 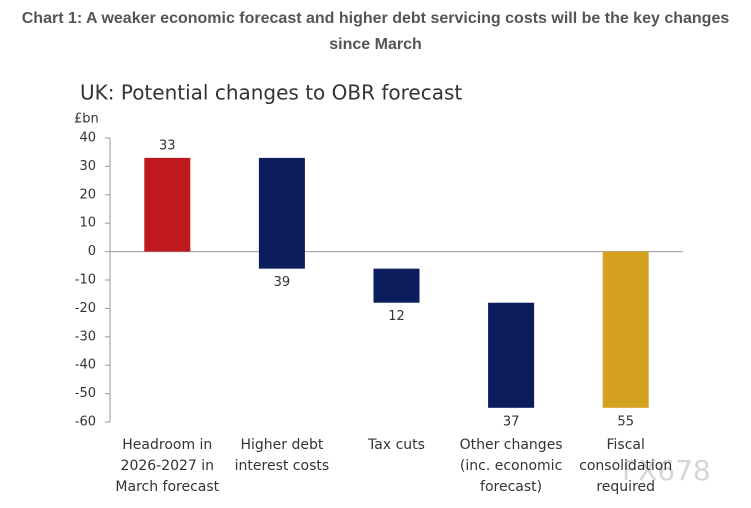 What do you see at coordinates (396, 316) in the screenshot?
I see `value-label: 12` at bounding box center [396, 316].